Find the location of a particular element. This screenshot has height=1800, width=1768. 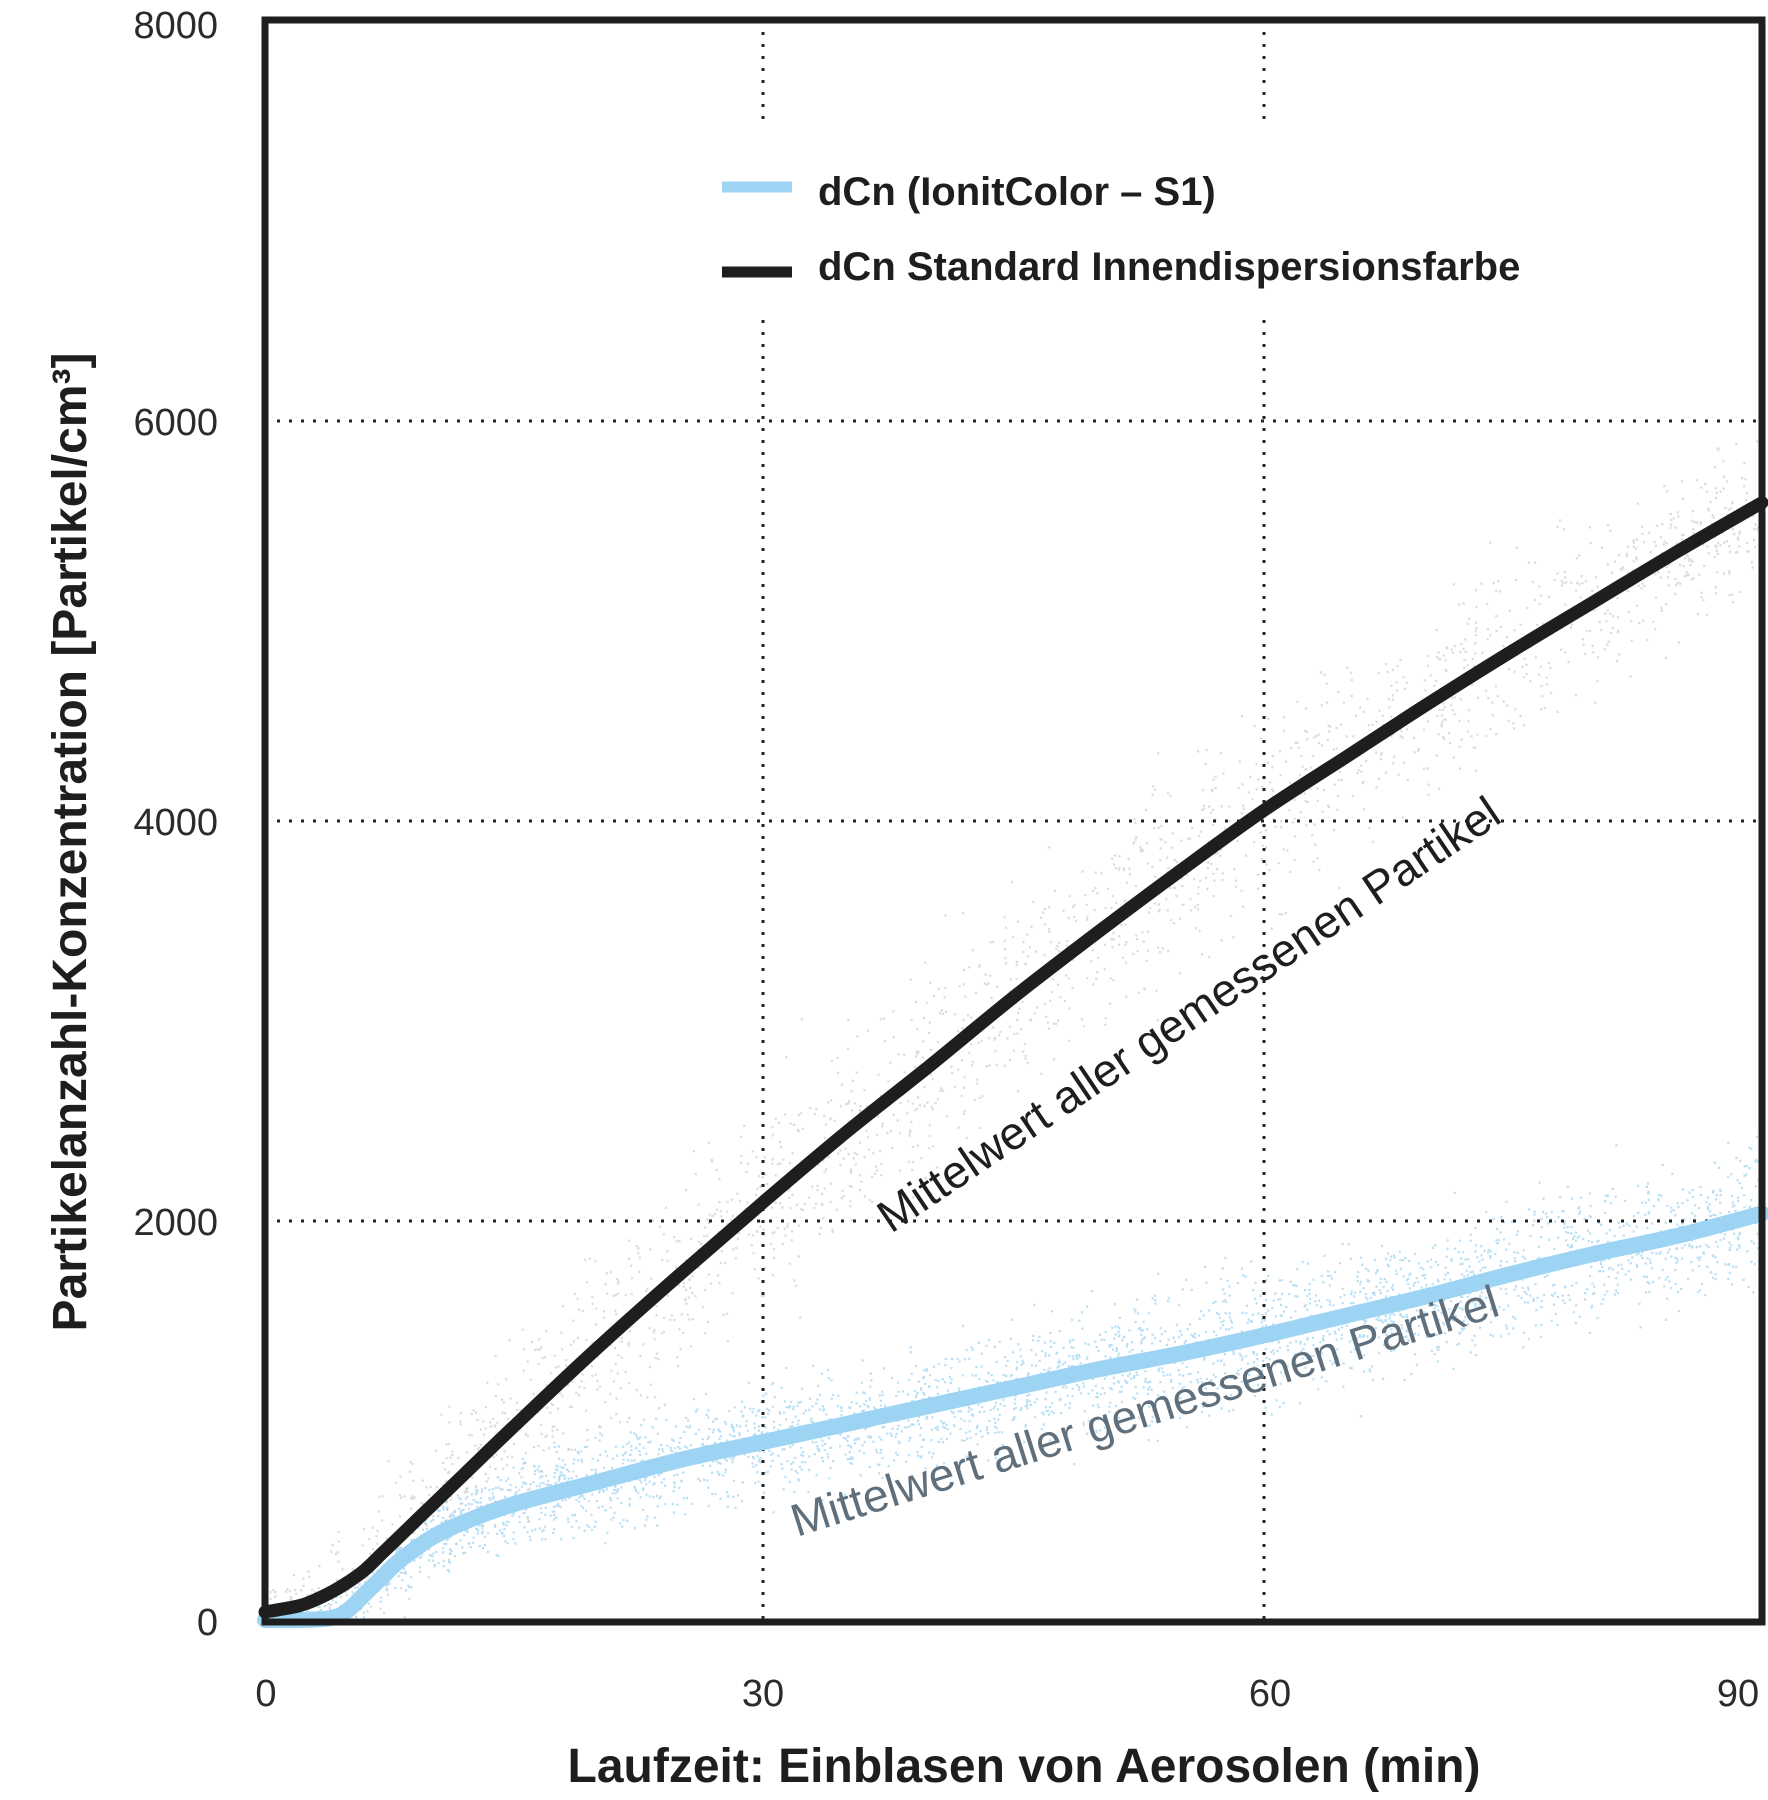

y-tick-label-8000: 8000 is located at coordinates (175, 26).